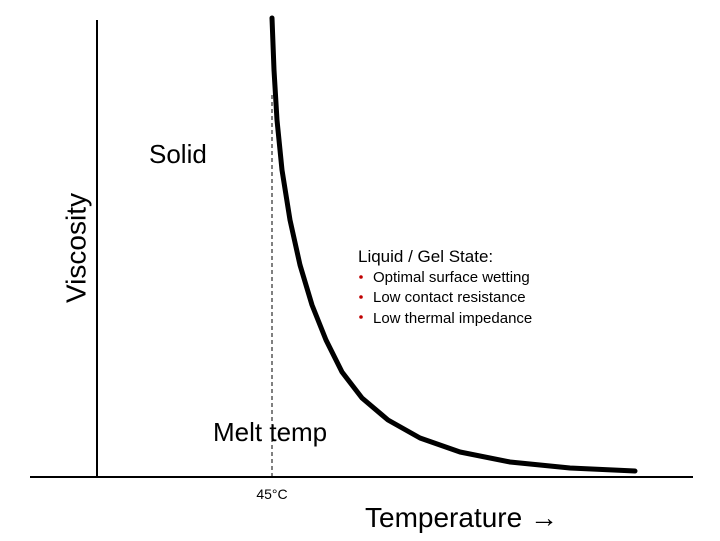 The width and height of the screenshot is (720, 541). I want to click on y-axis-label: Viscosity, so click(75, 248).